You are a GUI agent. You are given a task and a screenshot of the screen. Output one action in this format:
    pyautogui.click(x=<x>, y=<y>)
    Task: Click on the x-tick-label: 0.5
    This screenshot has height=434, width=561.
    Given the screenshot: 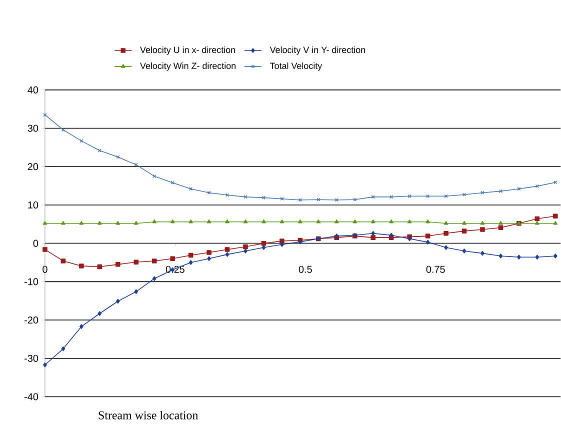 What is the action you would take?
    pyautogui.click(x=305, y=270)
    